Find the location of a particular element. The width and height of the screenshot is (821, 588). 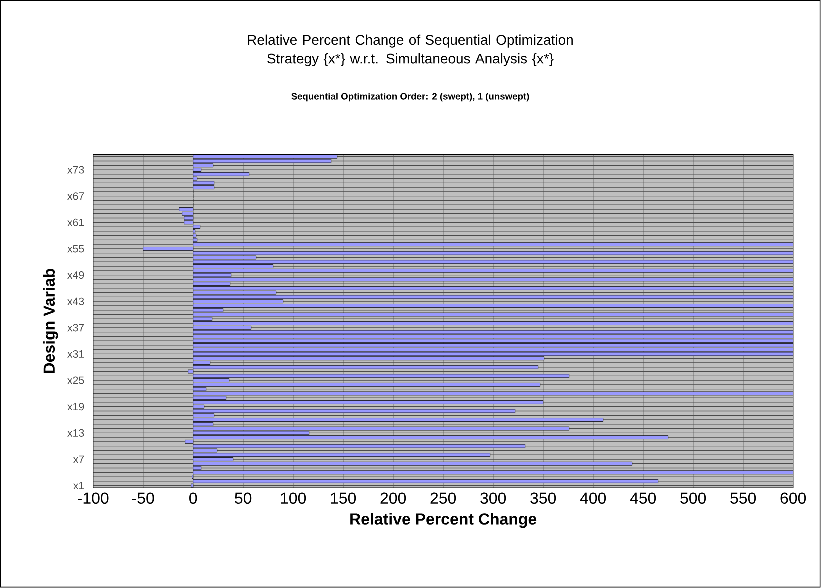

x-tick-label: 0 is located at coordinates (194, 498).